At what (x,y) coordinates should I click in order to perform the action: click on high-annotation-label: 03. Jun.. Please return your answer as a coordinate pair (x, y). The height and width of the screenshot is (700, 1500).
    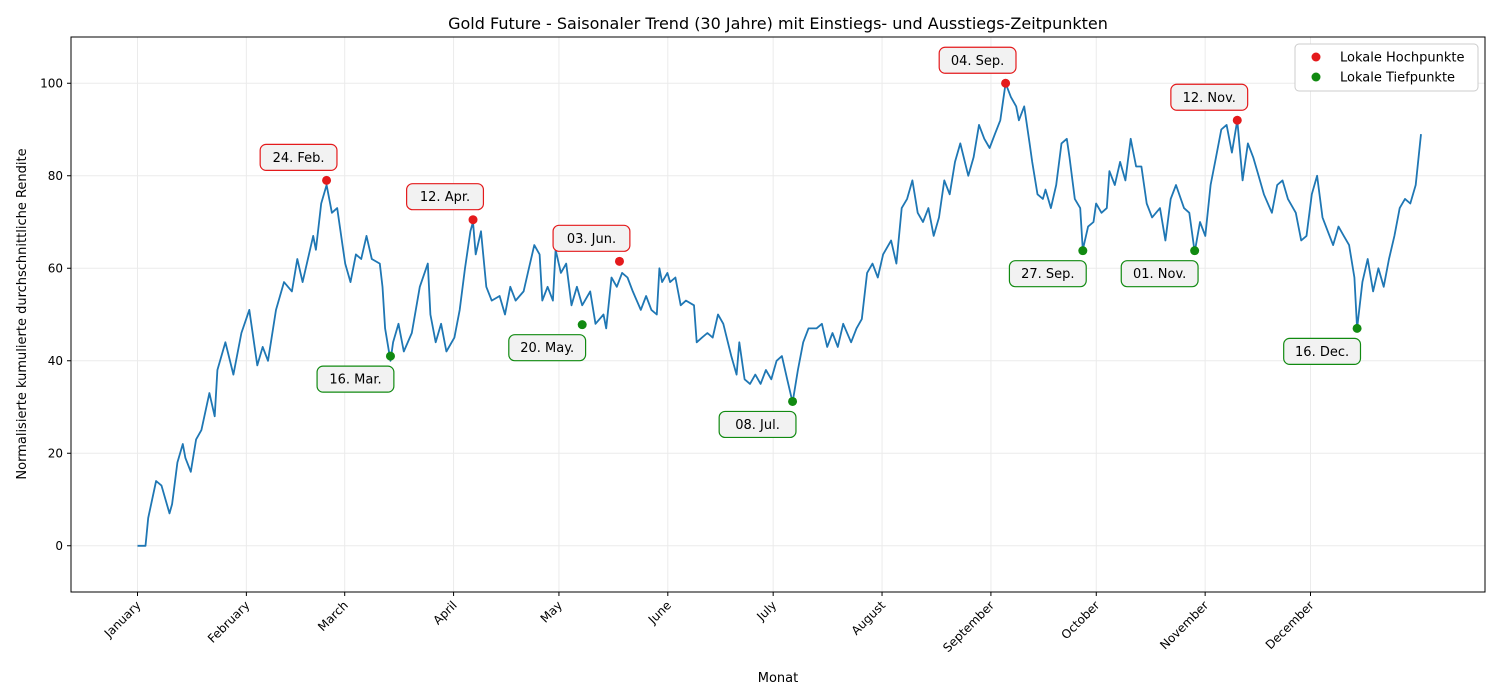
    Looking at the image, I should click on (591, 239).